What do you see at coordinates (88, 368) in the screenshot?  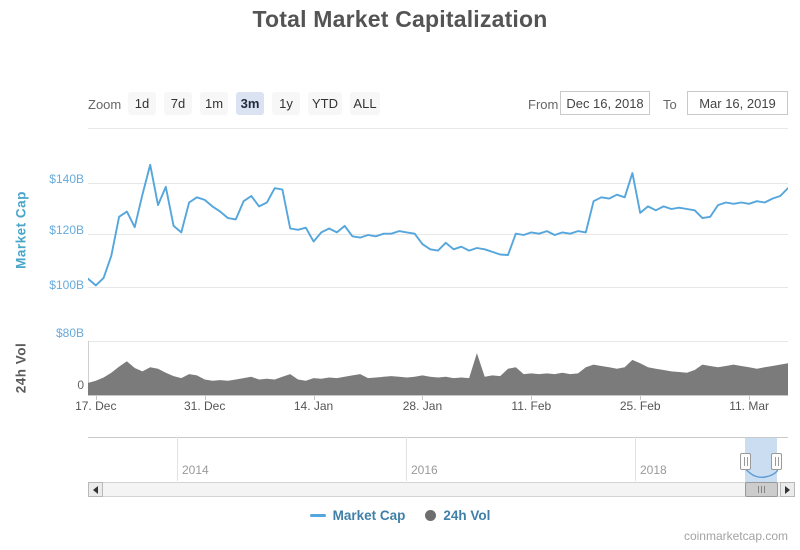 I see `volume-left-axis-line` at bounding box center [88, 368].